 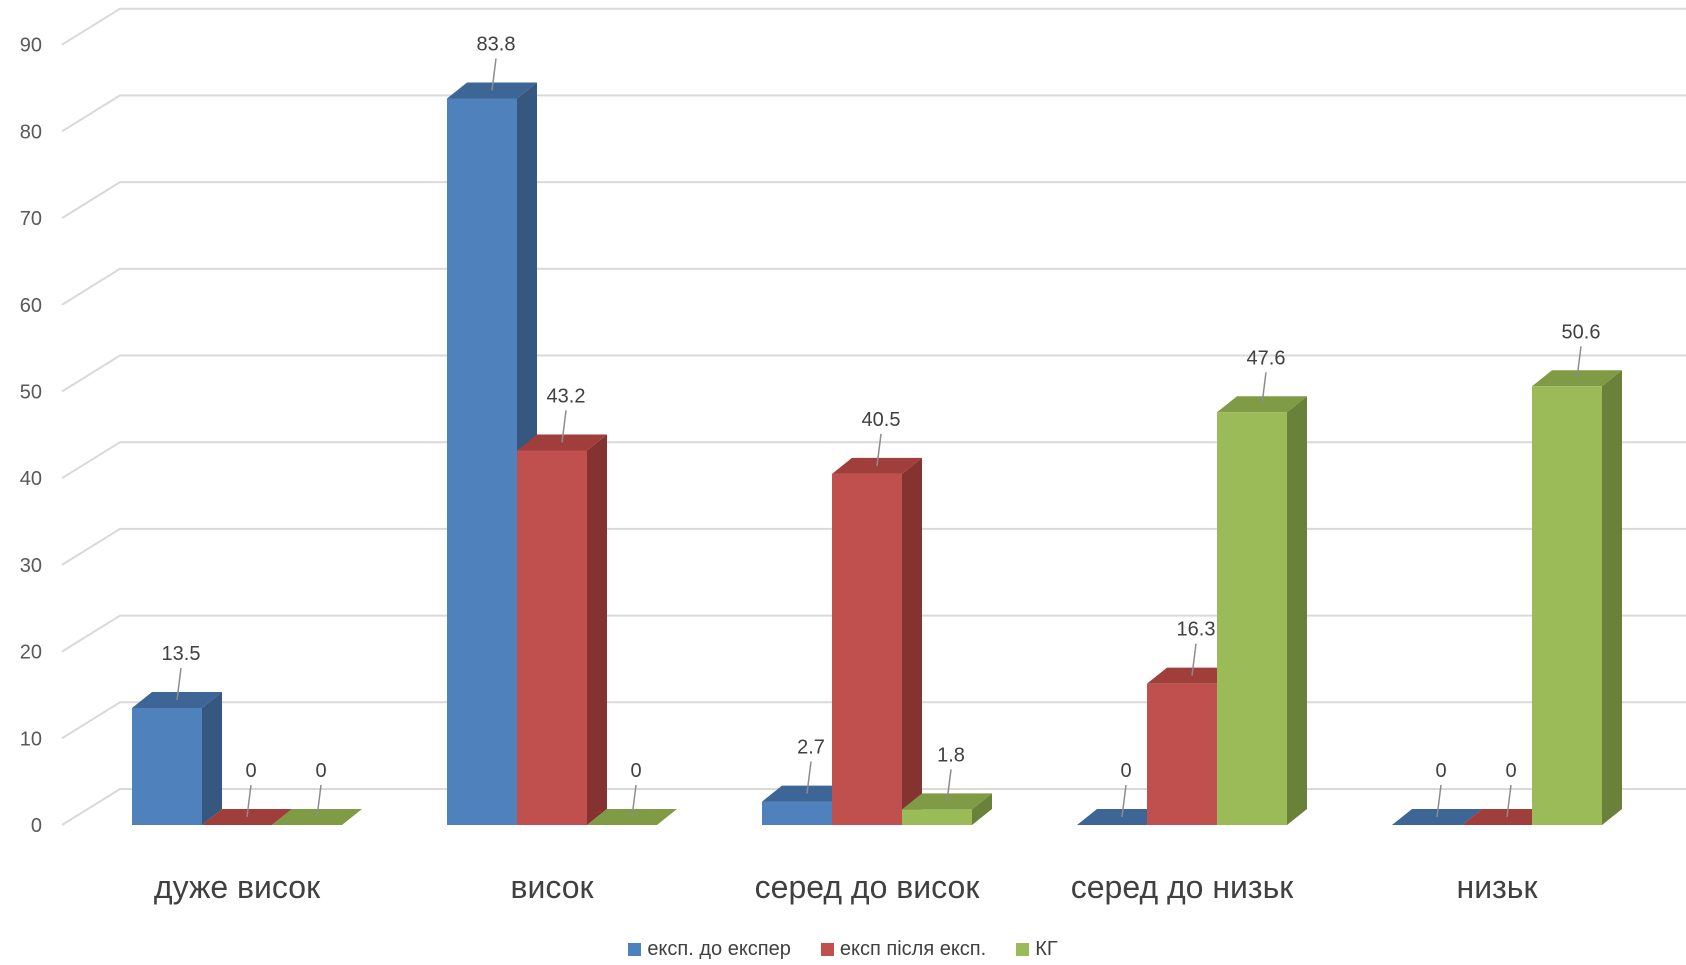 What do you see at coordinates (1046, 949) in the screenshot?
I see `legend-label-series-3: КГ` at bounding box center [1046, 949].